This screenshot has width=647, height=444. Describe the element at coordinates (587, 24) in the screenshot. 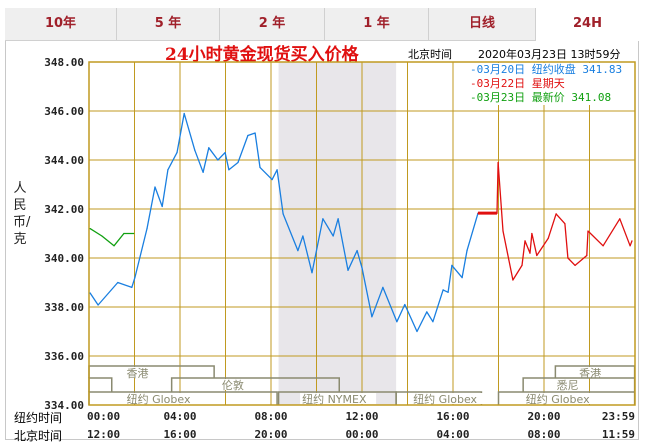

I see `tab-24h: 24H` at that location.